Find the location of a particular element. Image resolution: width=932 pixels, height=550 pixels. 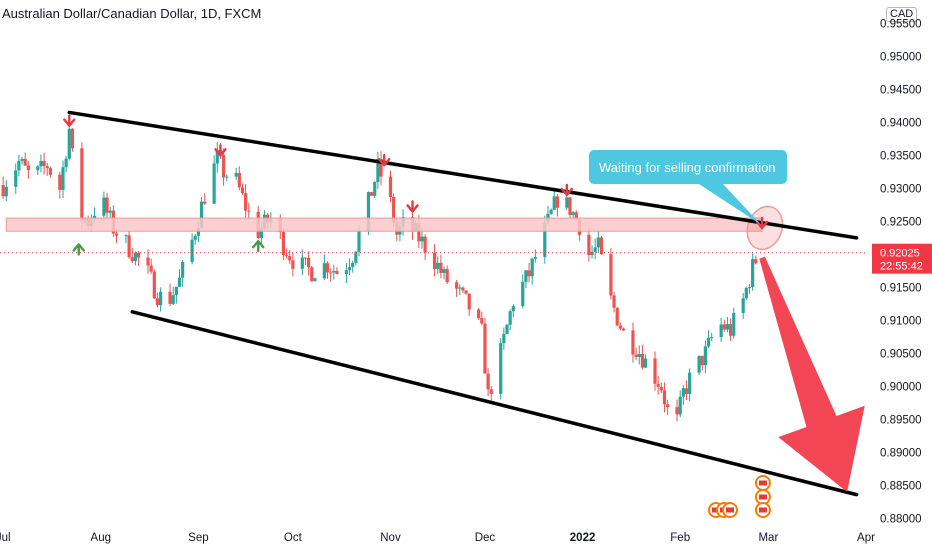

countdown-text: 22:55:42 is located at coordinates (901, 267).